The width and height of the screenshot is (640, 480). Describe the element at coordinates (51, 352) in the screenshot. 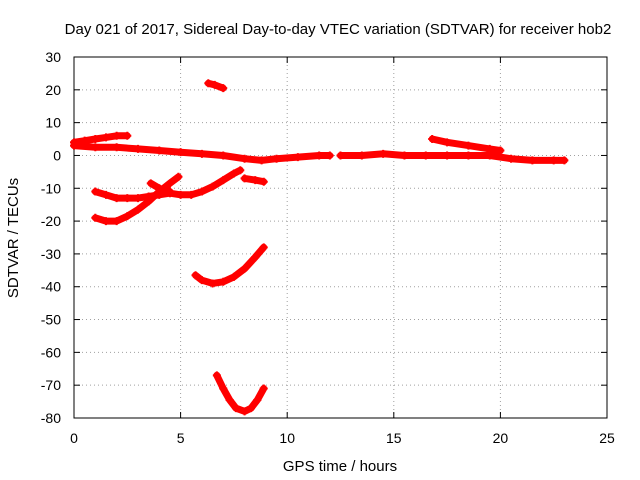

I see `y-tick-label: -60` at that location.